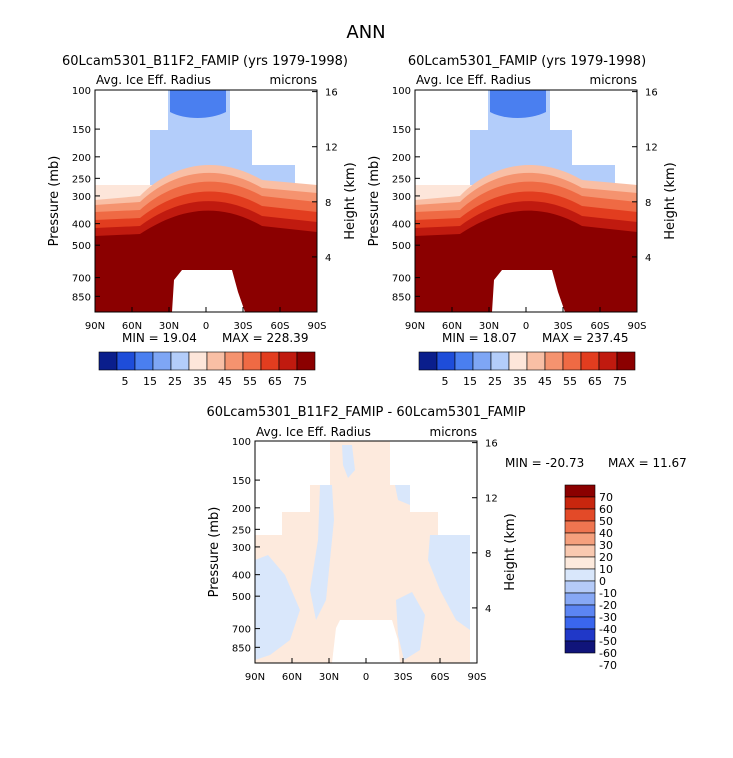 The image size is (733, 758). Describe the element at coordinates (175, 381) in the screenshot. I see `colorbar-label: 25` at that location.